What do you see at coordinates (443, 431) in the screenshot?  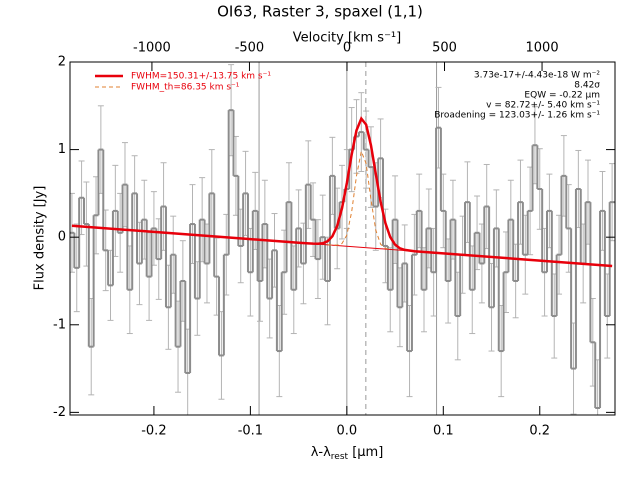 I see `x-tick-label: 0.1` at bounding box center [443, 431].